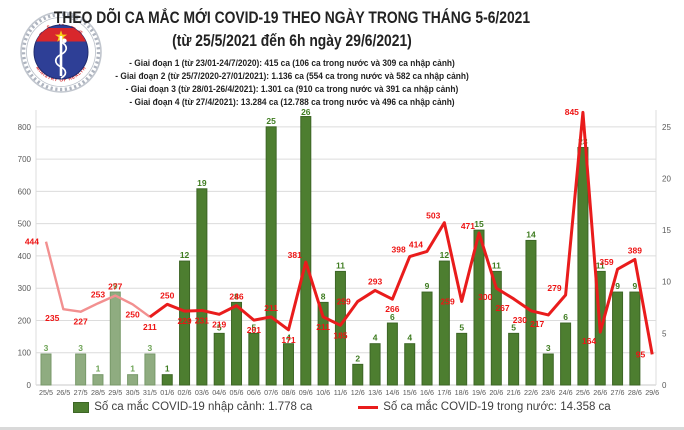 This screenshot has width=684, height=430. Describe the element at coordinates (357, 358) in the screenshot. I see `bar-value-label: 2` at that location.